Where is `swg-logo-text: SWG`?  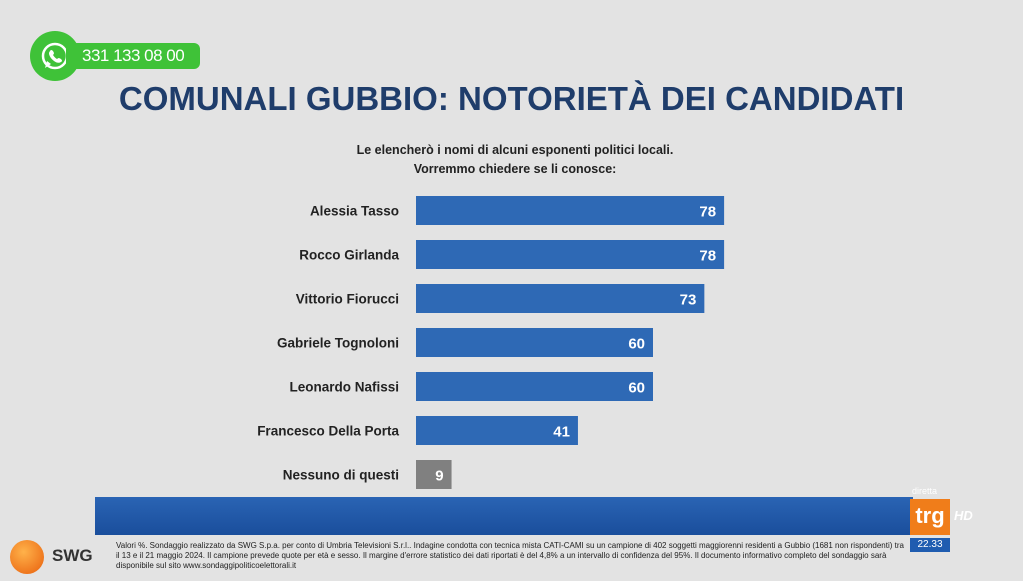 swg-logo-text: SWG is located at coordinates (72, 556).